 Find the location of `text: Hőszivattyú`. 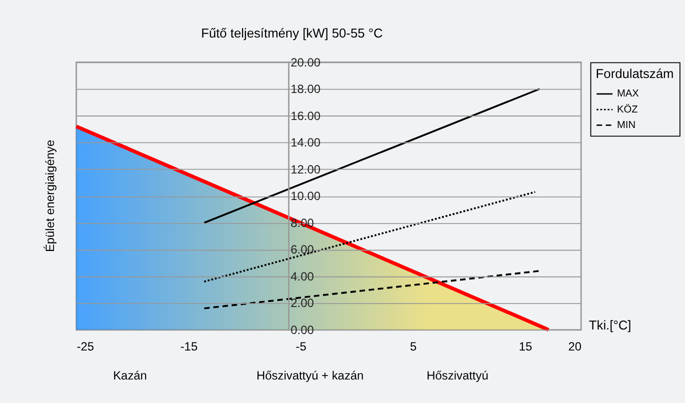

text: Hőszivattyú is located at coordinates (457, 375).